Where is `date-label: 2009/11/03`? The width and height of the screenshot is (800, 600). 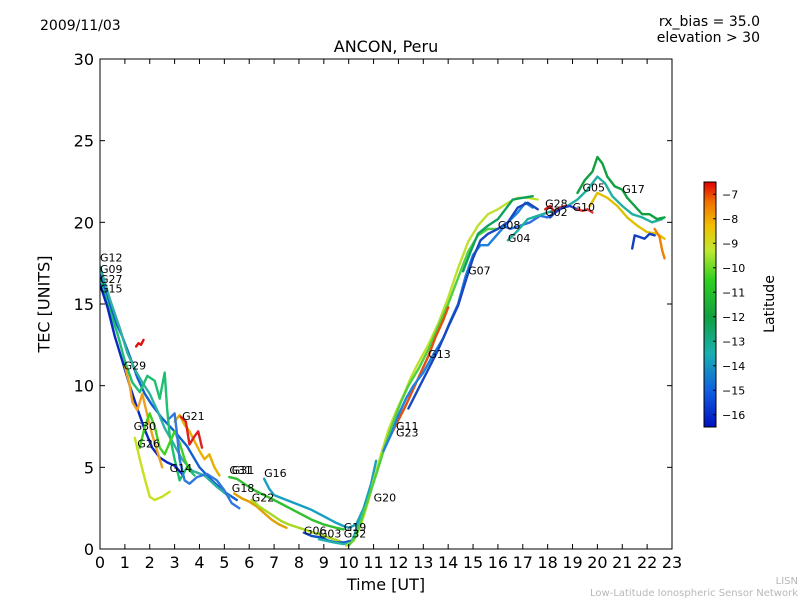
date-label: 2009/11/03 is located at coordinates (80, 26).